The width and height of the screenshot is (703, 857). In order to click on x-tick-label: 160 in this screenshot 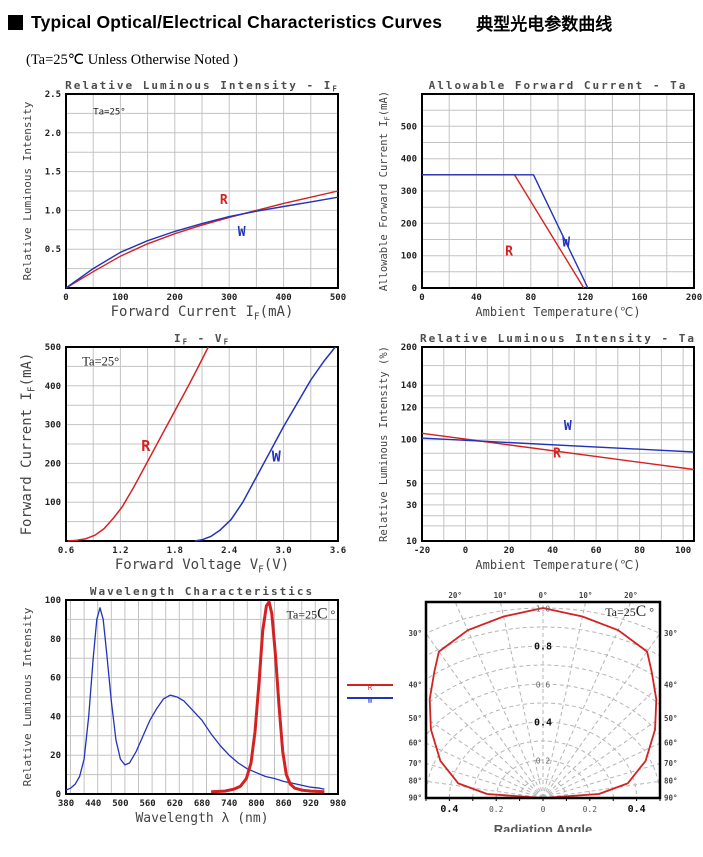, I will do `click(639, 298)`.